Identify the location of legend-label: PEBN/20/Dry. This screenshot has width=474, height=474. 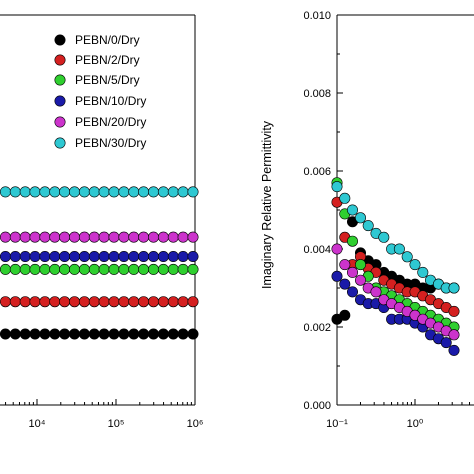
(110, 122).